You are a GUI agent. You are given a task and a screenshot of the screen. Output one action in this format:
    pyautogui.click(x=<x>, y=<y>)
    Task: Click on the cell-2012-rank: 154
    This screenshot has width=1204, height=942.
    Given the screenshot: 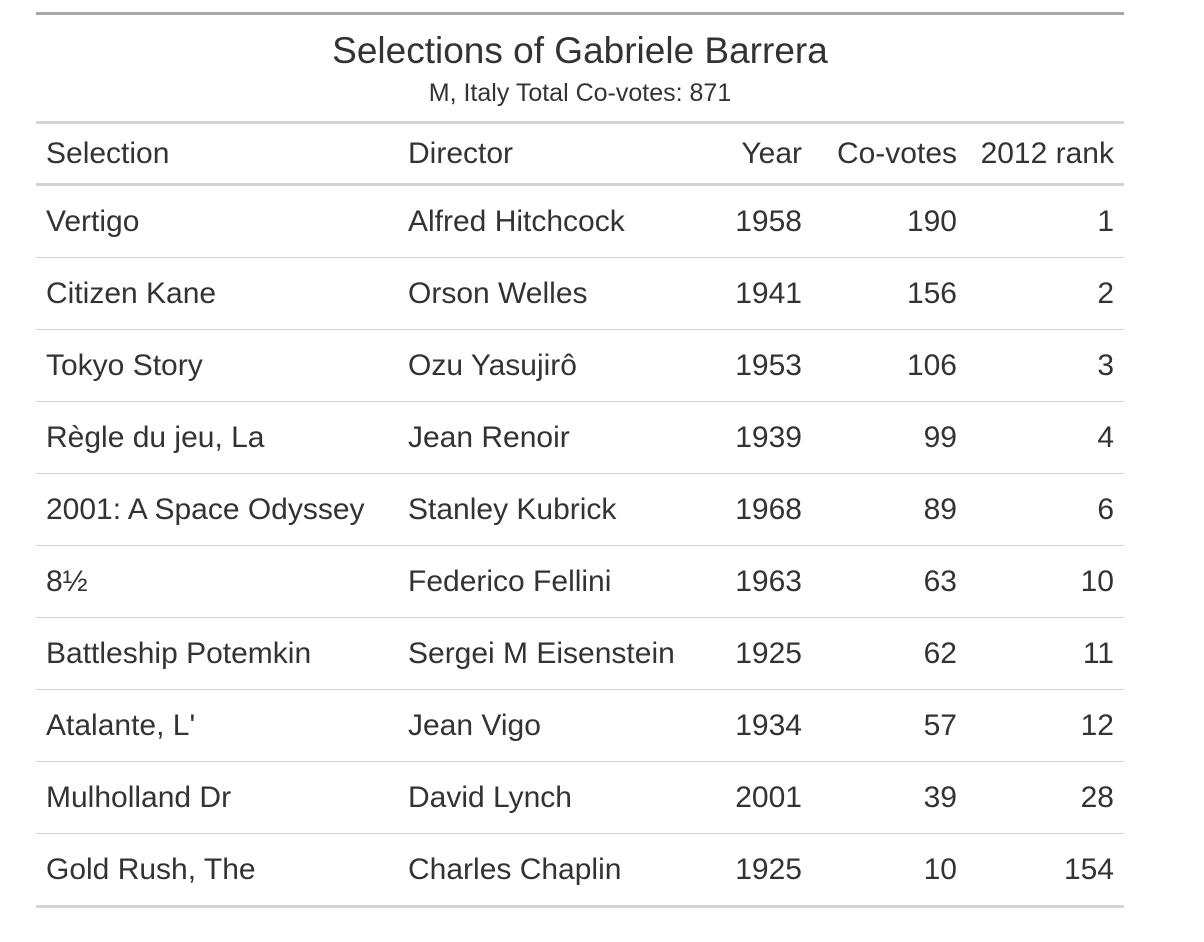 What is the action you would take?
    pyautogui.click(x=1040, y=870)
    